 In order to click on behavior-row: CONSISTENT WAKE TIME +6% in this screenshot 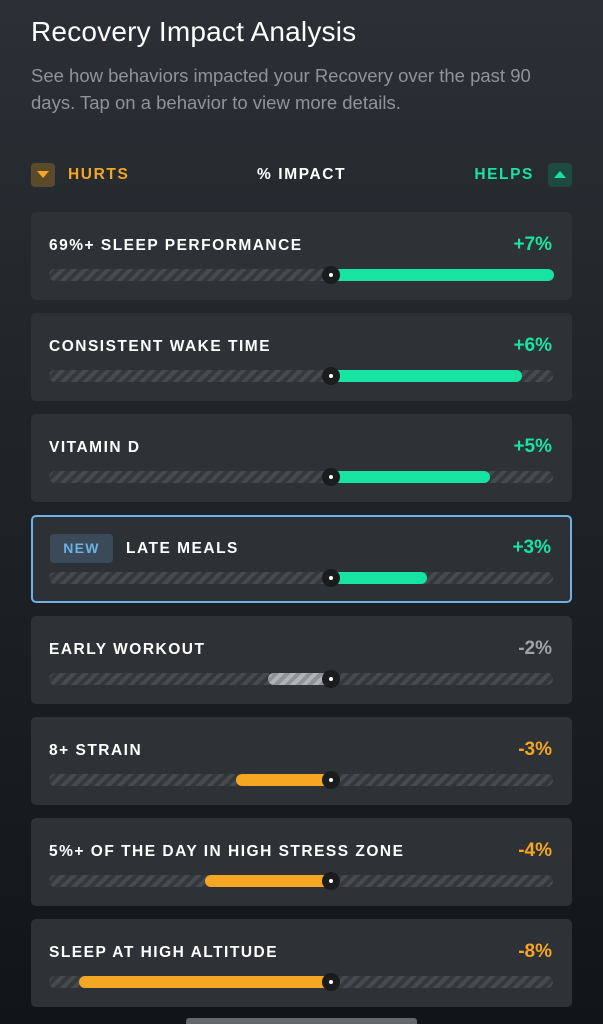, I will do `click(301, 357)`.